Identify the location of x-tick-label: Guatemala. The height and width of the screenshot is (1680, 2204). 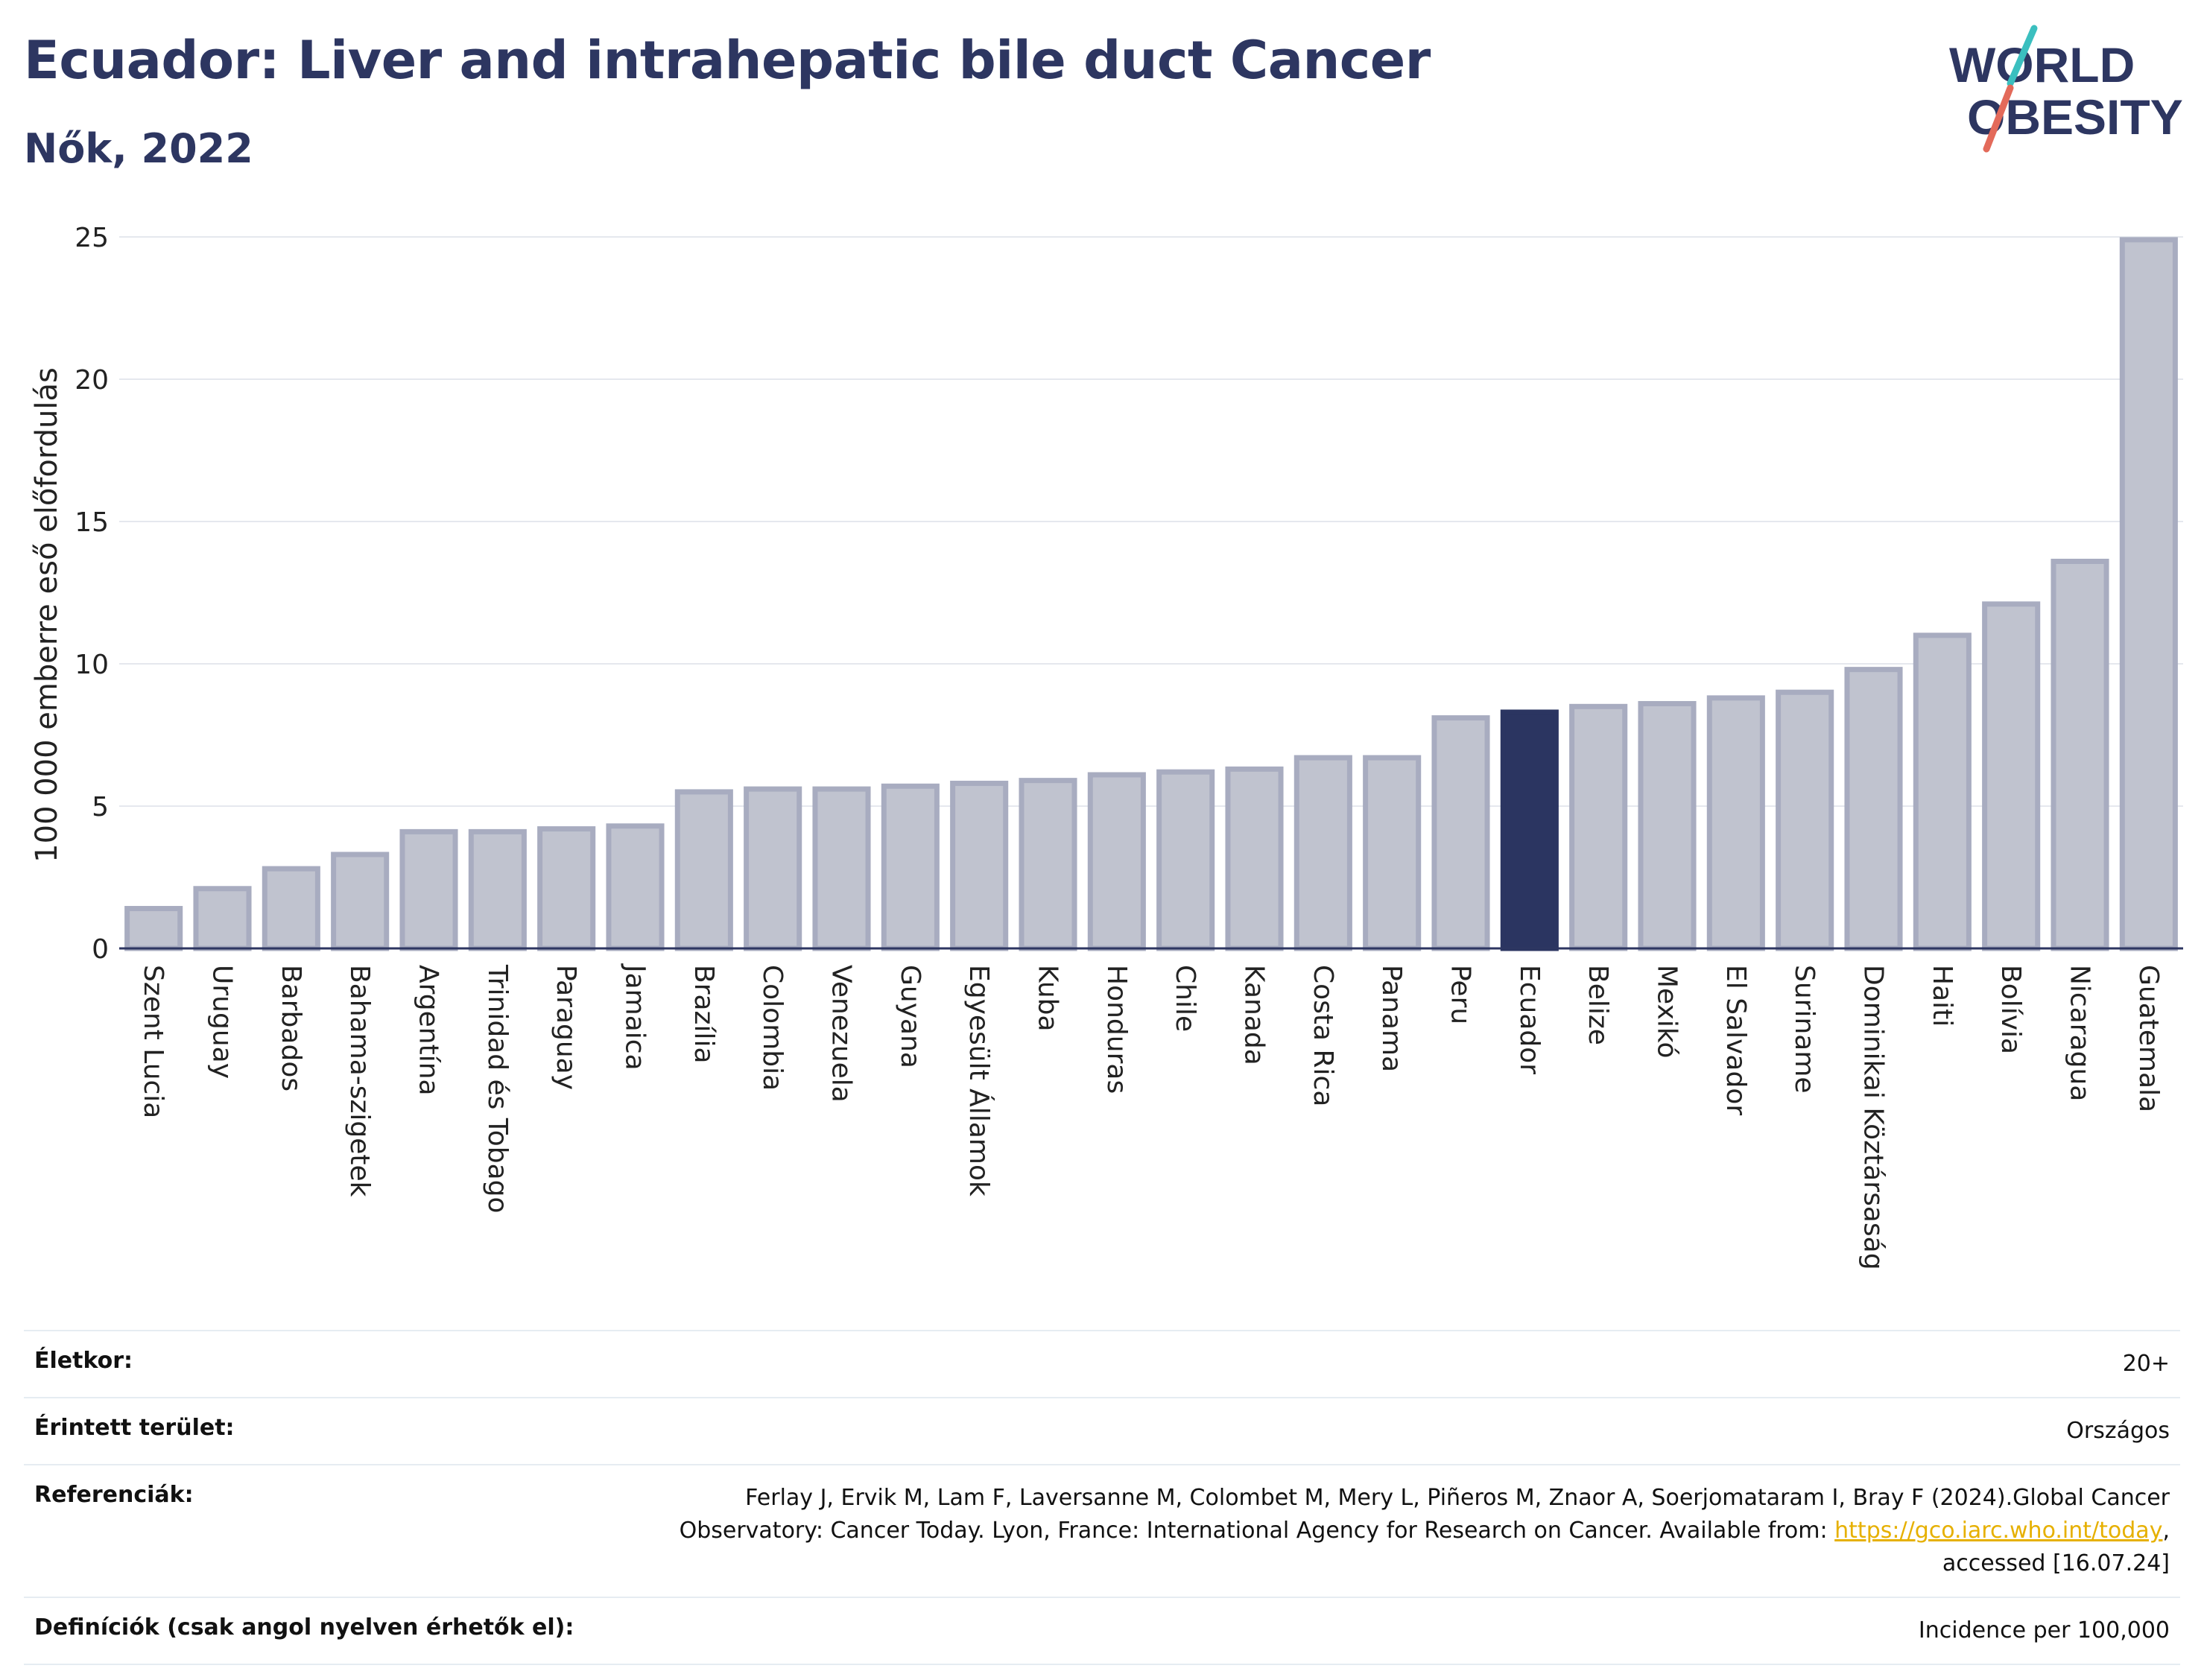
(2148, 1038).